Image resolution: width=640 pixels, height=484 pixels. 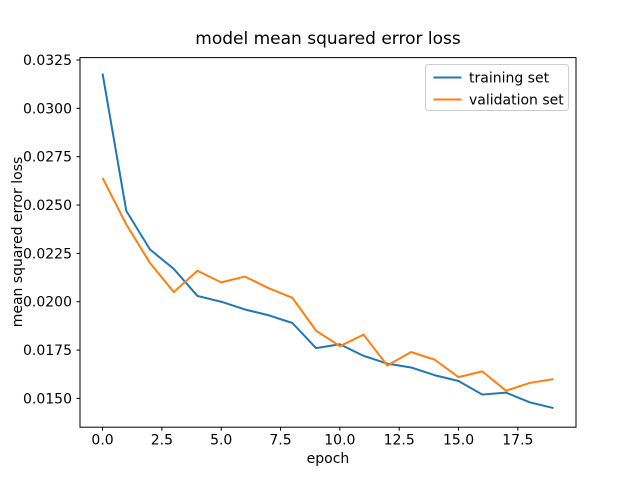 What do you see at coordinates (221, 441) in the screenshot?
I see `x-tick-label: 5.0` at bounding box center [221, 441].